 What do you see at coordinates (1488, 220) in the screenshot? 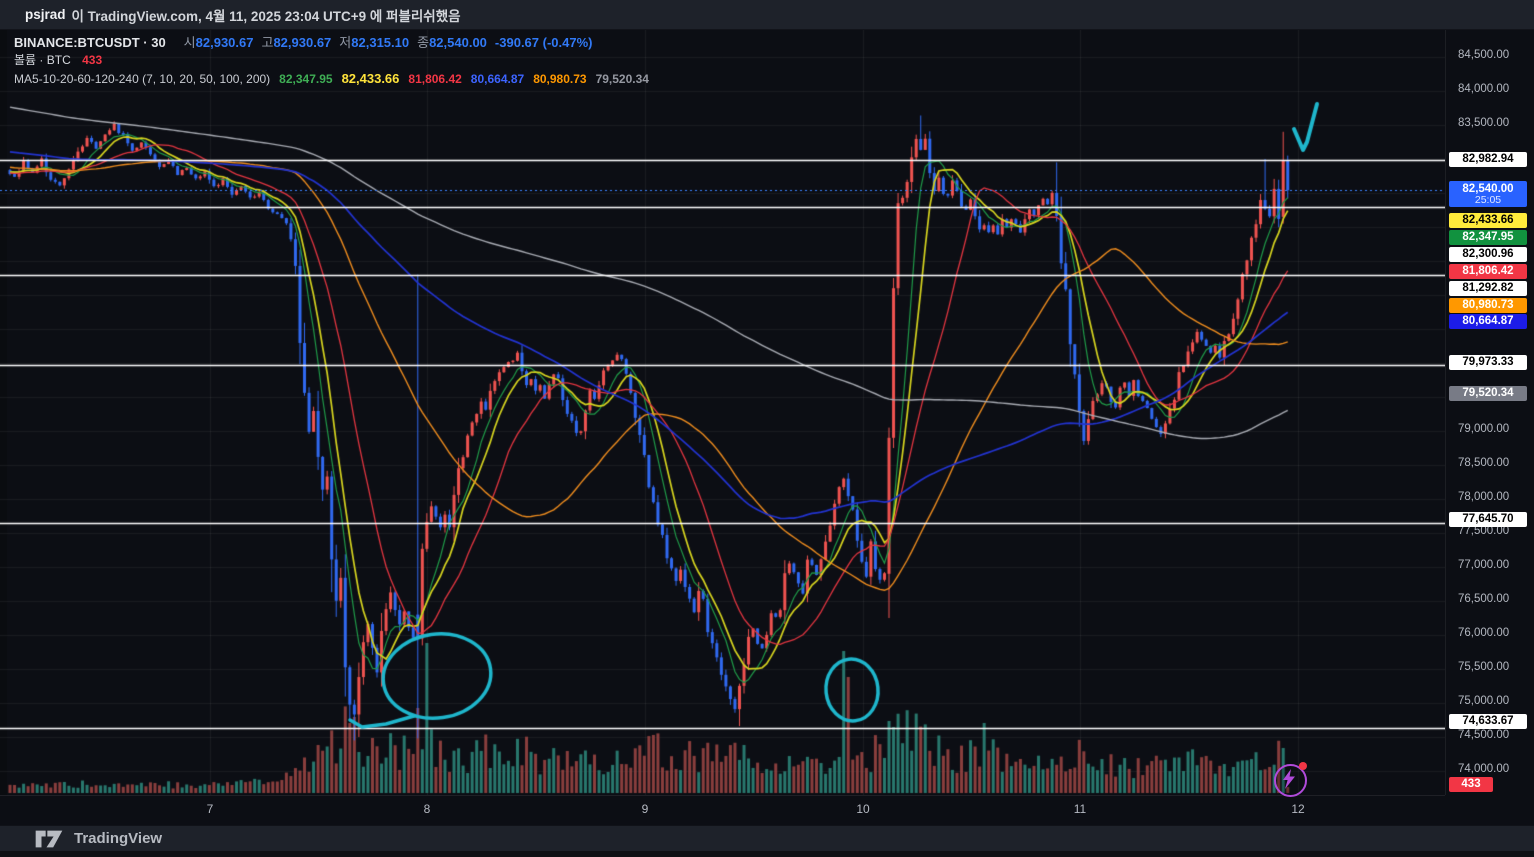
I see `price-level-badge: 82,433.66` at bounding box center [1488, 220].